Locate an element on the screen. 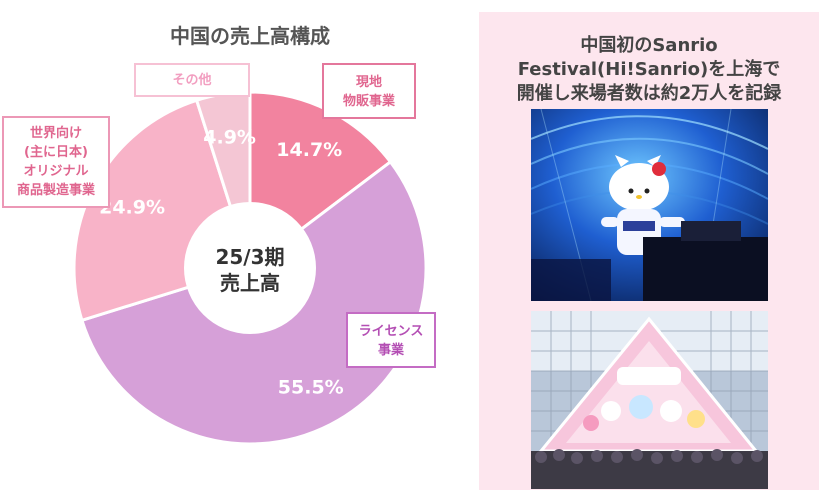 The image size is (830, 500). callout-sonota: その他 is located at coordinates (192, 80).